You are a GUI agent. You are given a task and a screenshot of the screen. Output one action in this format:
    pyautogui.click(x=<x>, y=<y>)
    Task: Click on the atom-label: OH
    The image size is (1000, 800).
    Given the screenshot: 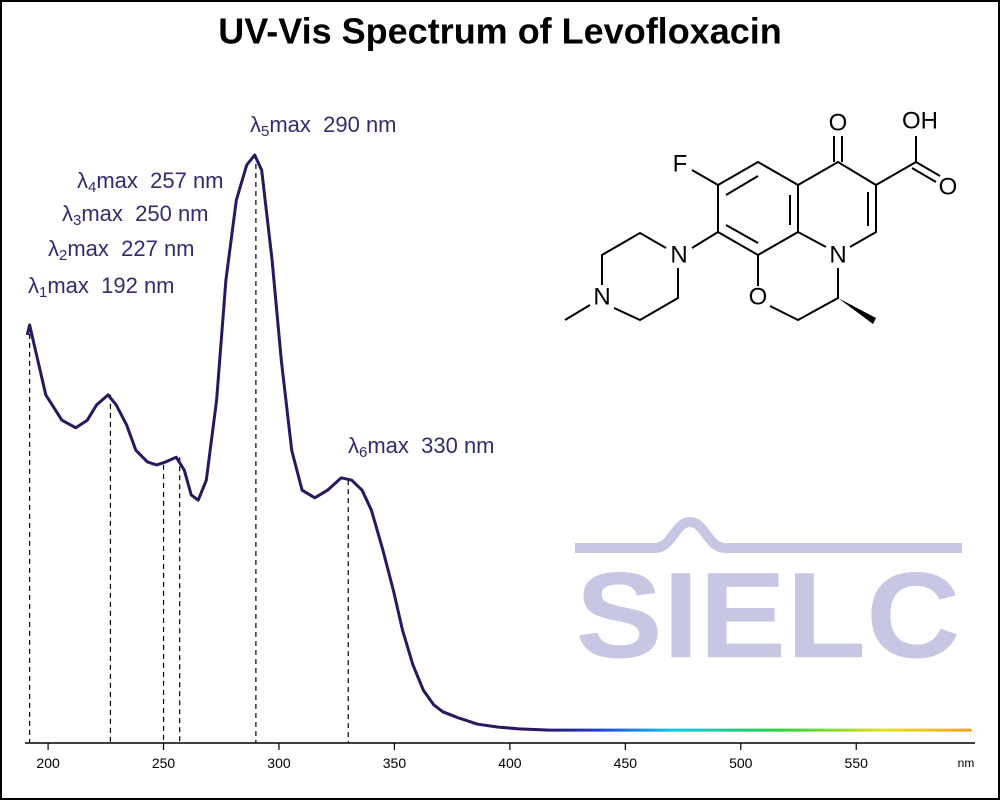 What is the action you would take?
    pyautogui.click(x=920, y=120)
    